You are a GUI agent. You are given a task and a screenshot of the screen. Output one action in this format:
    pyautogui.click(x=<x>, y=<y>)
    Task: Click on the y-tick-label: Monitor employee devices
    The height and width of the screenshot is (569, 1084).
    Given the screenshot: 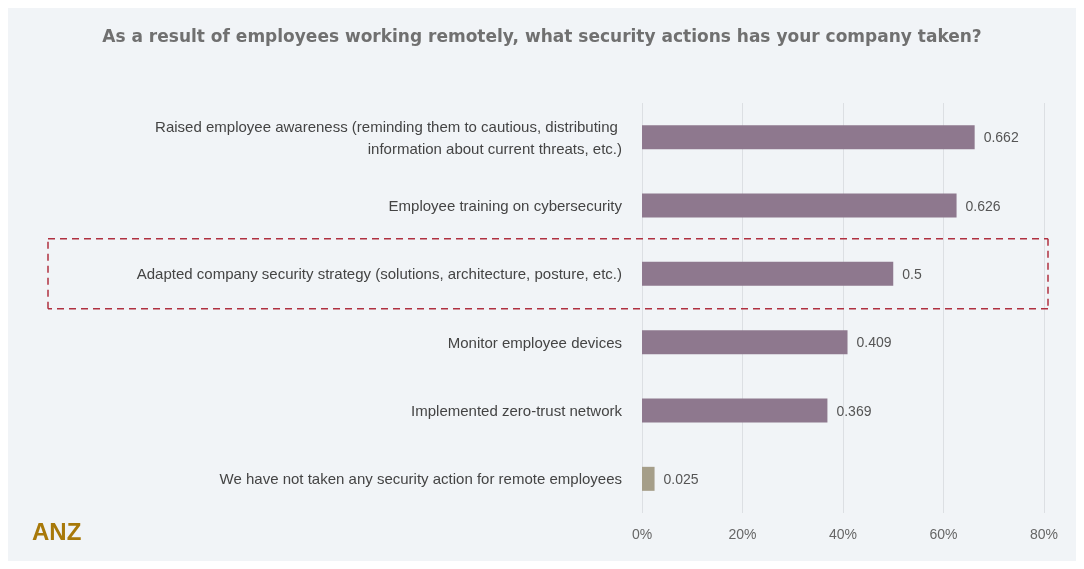 What is the action you would take?
    pyautogui.click(x=534, y=342)
    